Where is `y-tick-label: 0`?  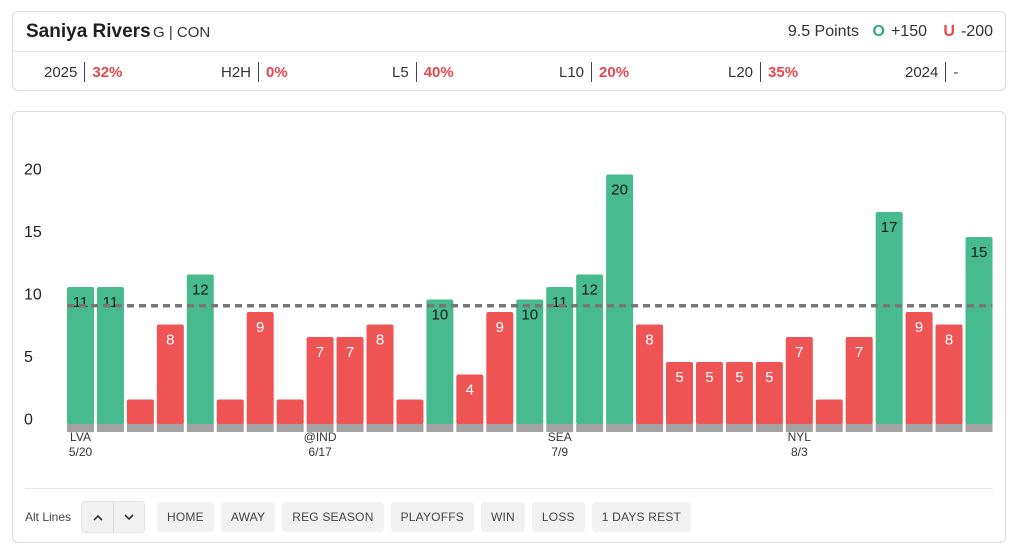 y-tick-label: 0 is located at coordinates (28, 420).